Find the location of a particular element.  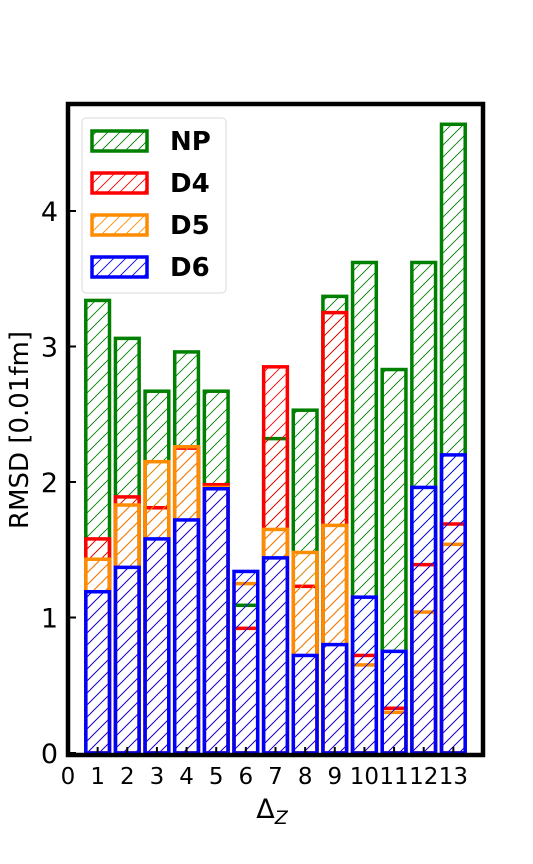

x-tick-label-7: 7 is located at coordinates (275, 777).